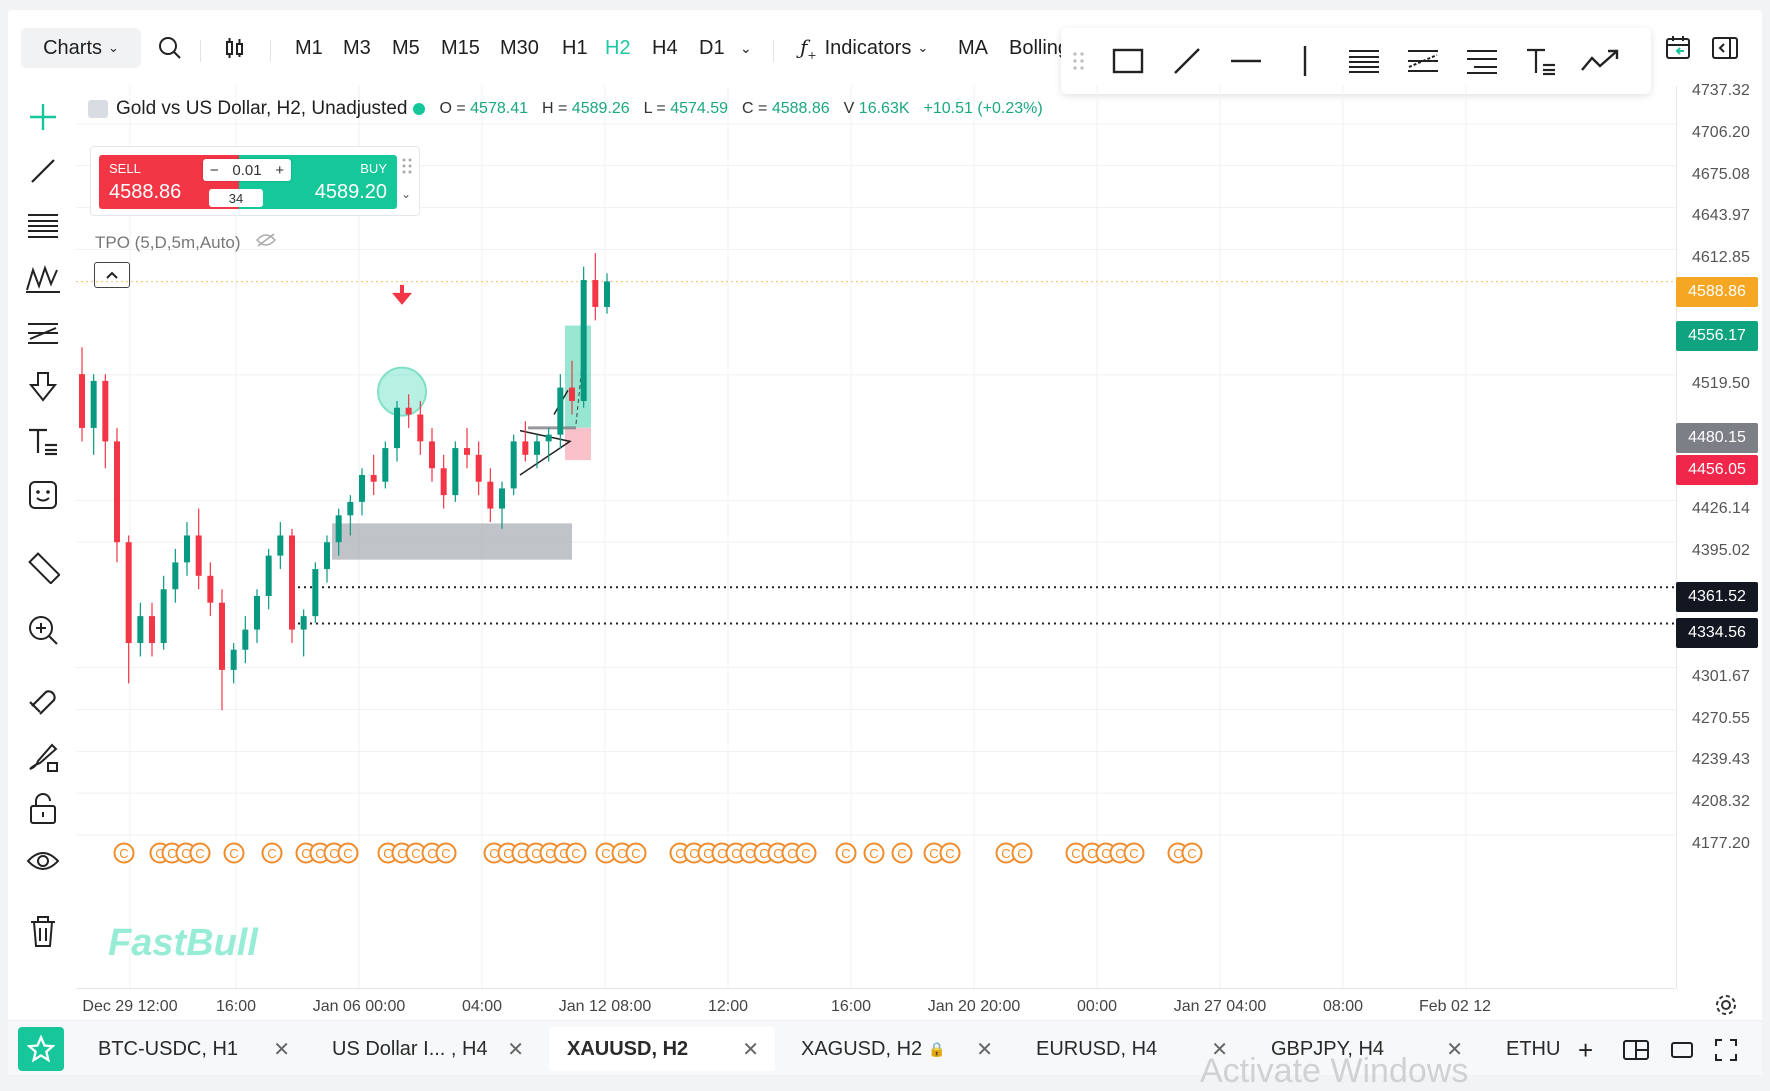  I want to click on drawing-toolbar, so click(1356, 61).